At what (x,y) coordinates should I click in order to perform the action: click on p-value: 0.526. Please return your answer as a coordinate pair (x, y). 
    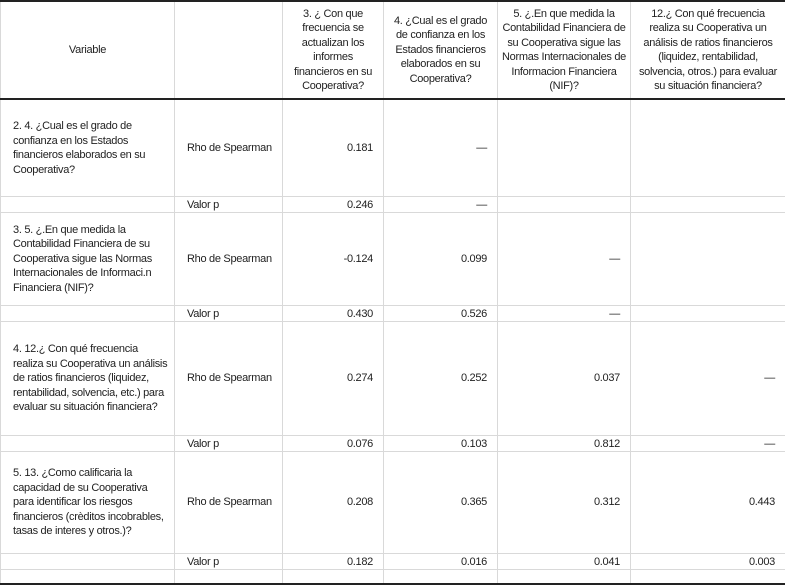
    Looking at the image, I should click on (440, 313).